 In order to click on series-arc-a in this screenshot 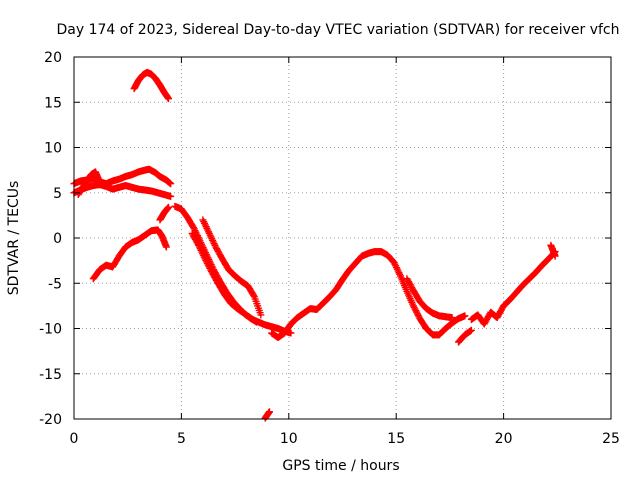, I will do `click(122, 176)`.